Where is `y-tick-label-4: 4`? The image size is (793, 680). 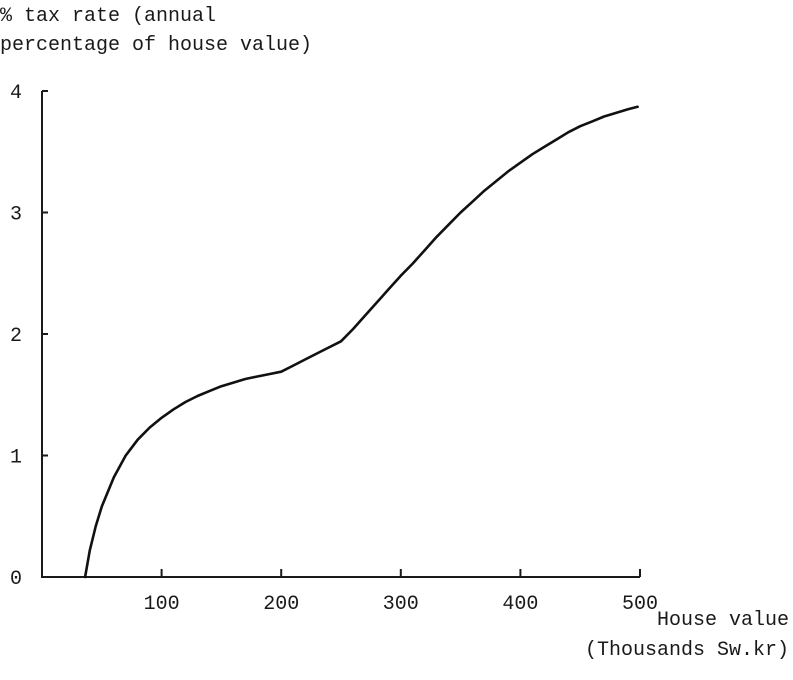
y-tick-label-4: 4 is located at coordinates (16, 93).